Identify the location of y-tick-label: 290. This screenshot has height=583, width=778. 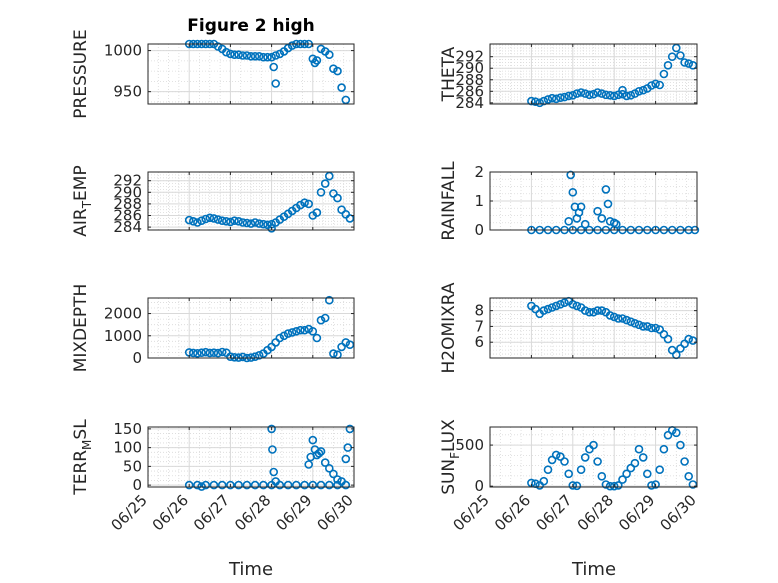
(469, 68).